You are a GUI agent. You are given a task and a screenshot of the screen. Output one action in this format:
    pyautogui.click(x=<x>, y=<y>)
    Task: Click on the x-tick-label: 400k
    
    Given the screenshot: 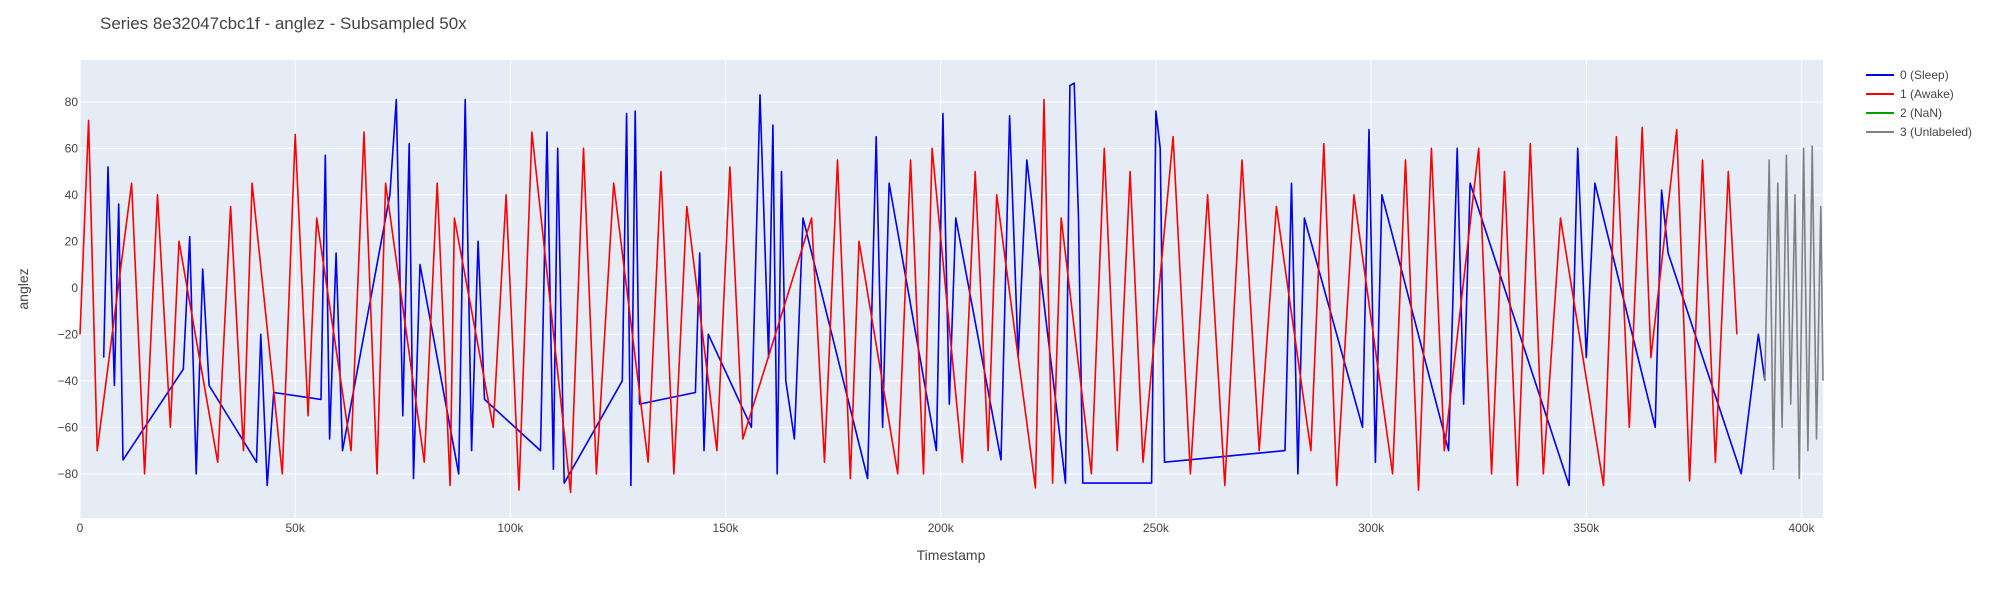 What is the action you would take?
    pyautogui.click(x=1801, y=528)
    